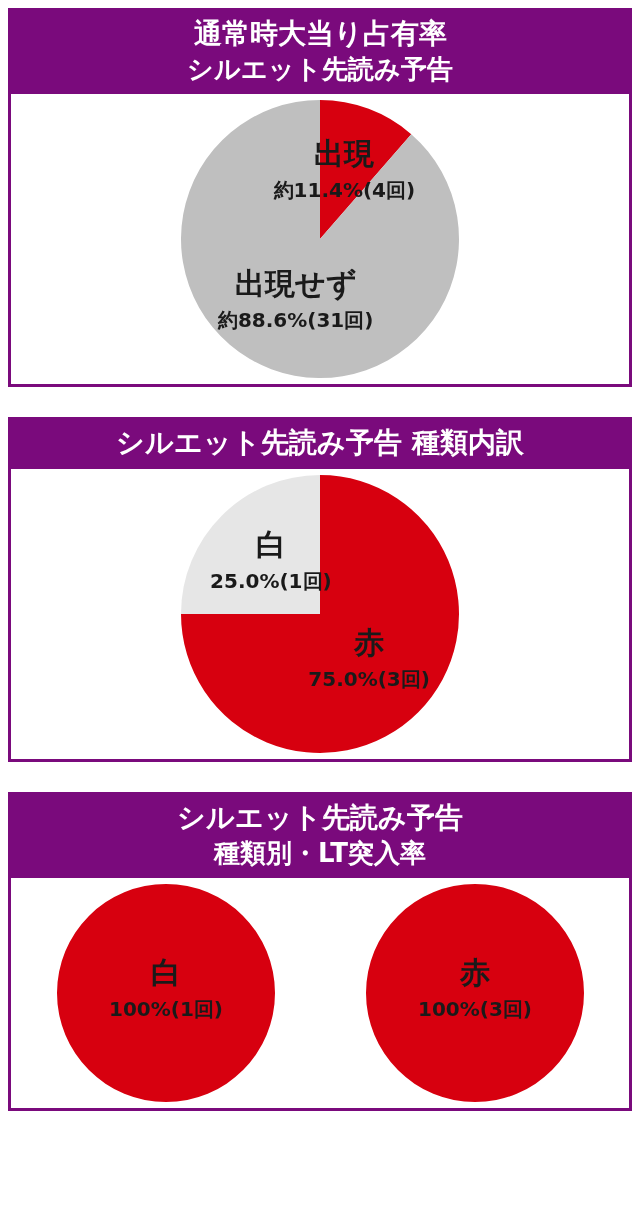 Image resolution: width=640 pixels, height=1216 pixels. I want to click on data-label: 100%(1回), so click(165, 1009).